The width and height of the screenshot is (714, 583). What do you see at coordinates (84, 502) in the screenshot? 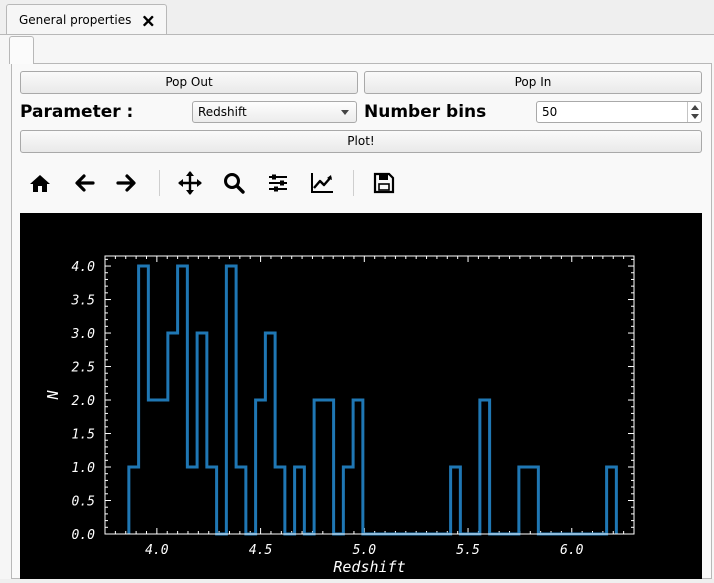
I see `y-tick-label: 0.5` at bounding box center [84, 502].